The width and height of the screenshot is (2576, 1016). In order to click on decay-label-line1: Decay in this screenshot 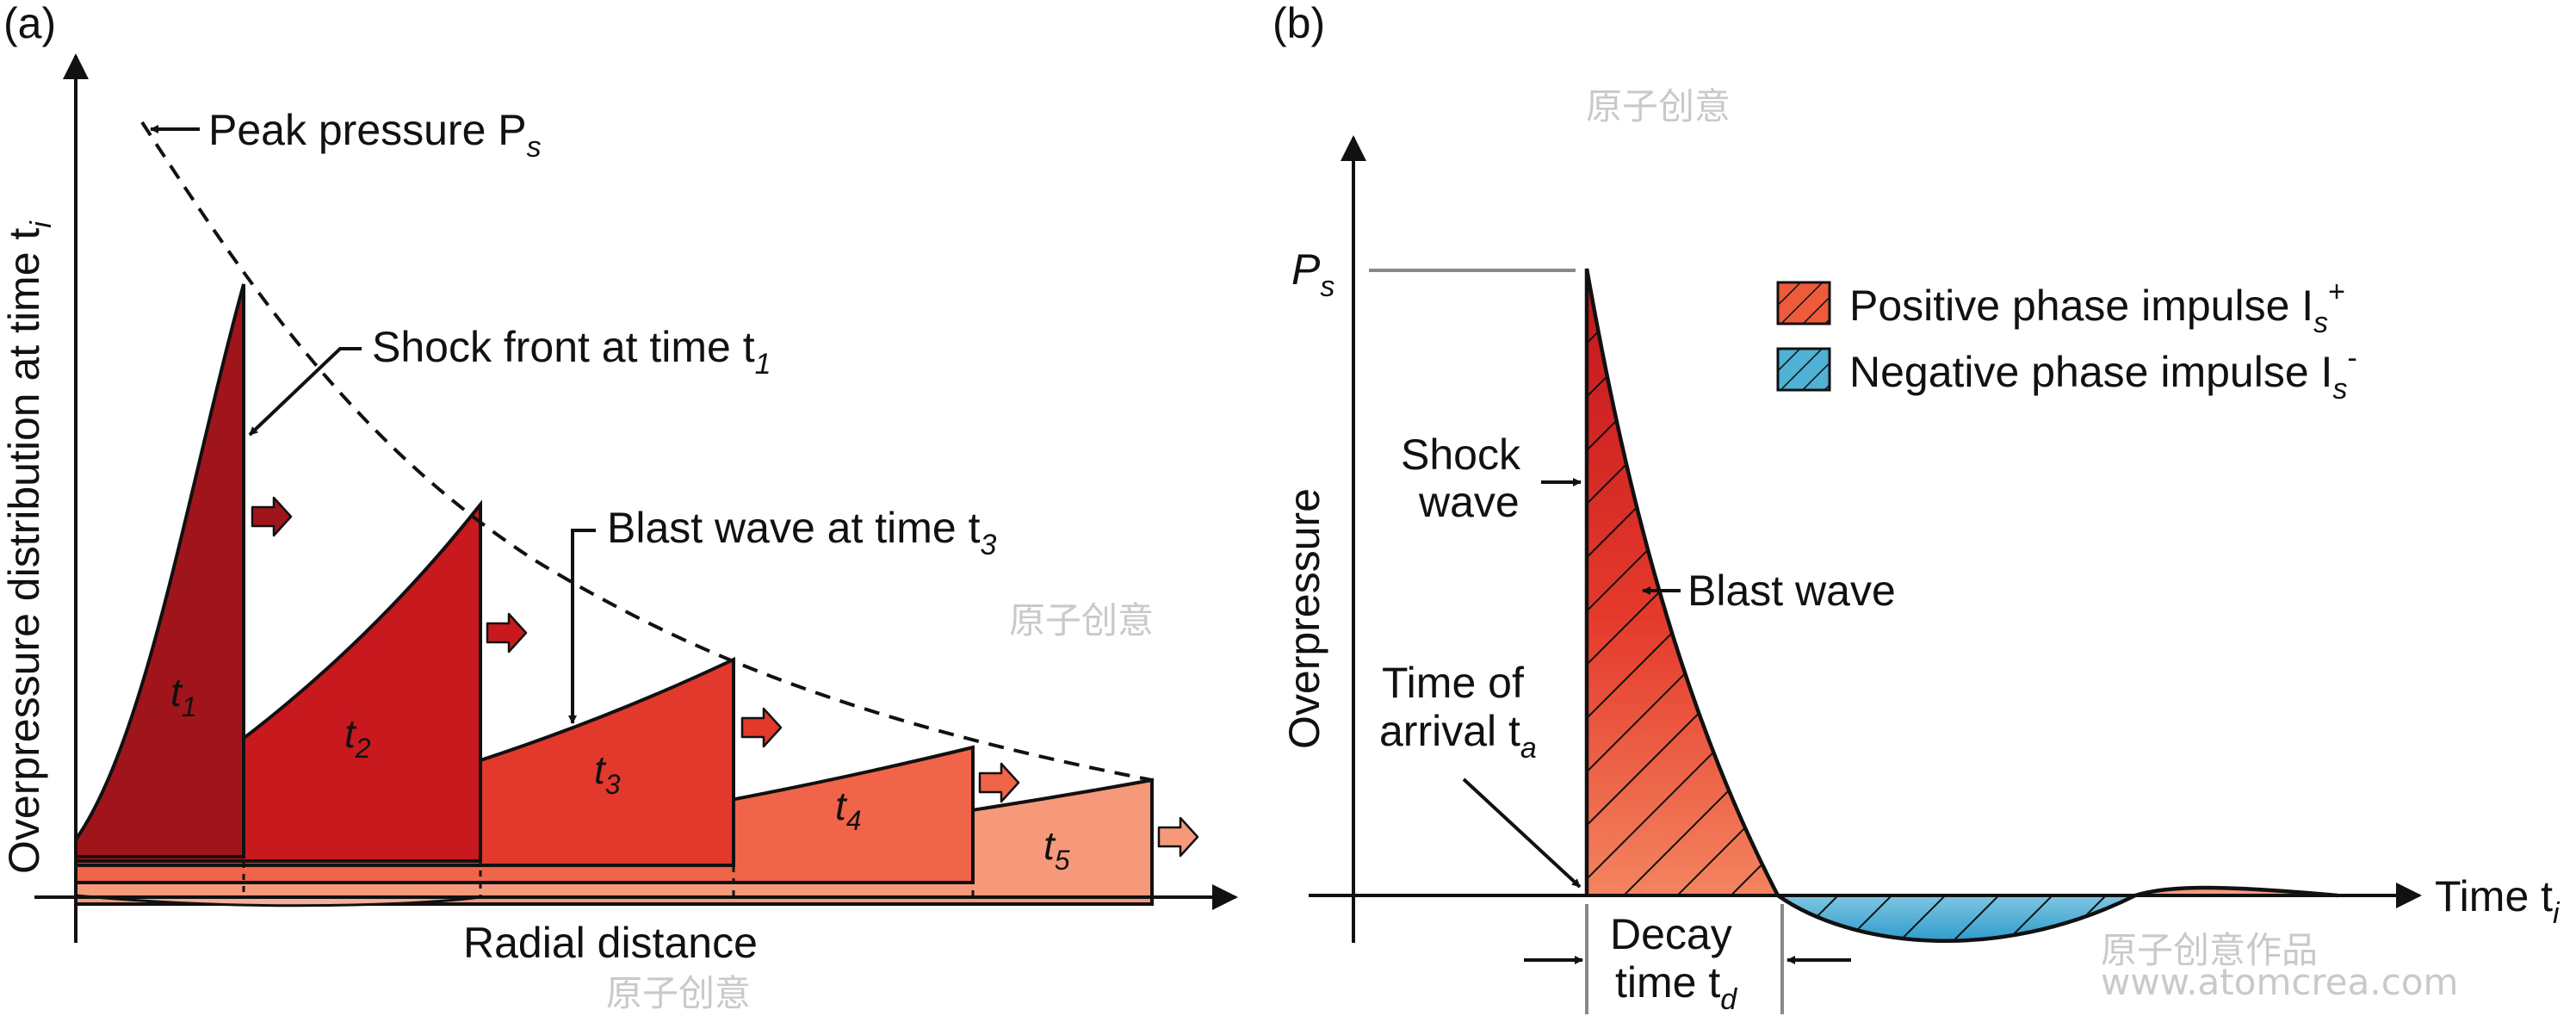, I will do `click(1671, 934)`.